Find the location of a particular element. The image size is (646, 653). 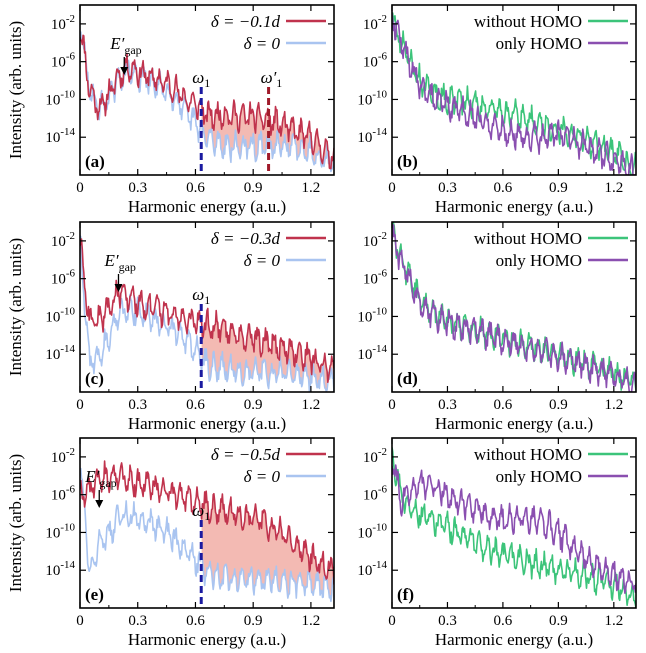

omega1-prime-subscript: 1 is located at coordinates (279, 83).